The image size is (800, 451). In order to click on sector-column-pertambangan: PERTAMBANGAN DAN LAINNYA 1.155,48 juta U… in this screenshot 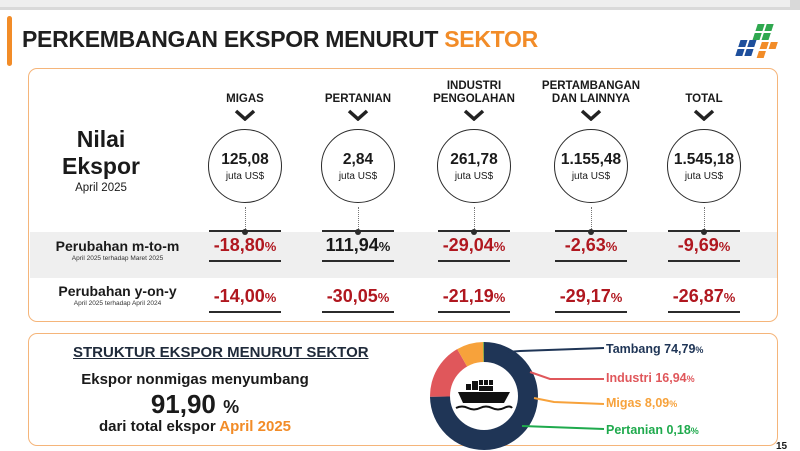, I will do `click(591, 154)`.